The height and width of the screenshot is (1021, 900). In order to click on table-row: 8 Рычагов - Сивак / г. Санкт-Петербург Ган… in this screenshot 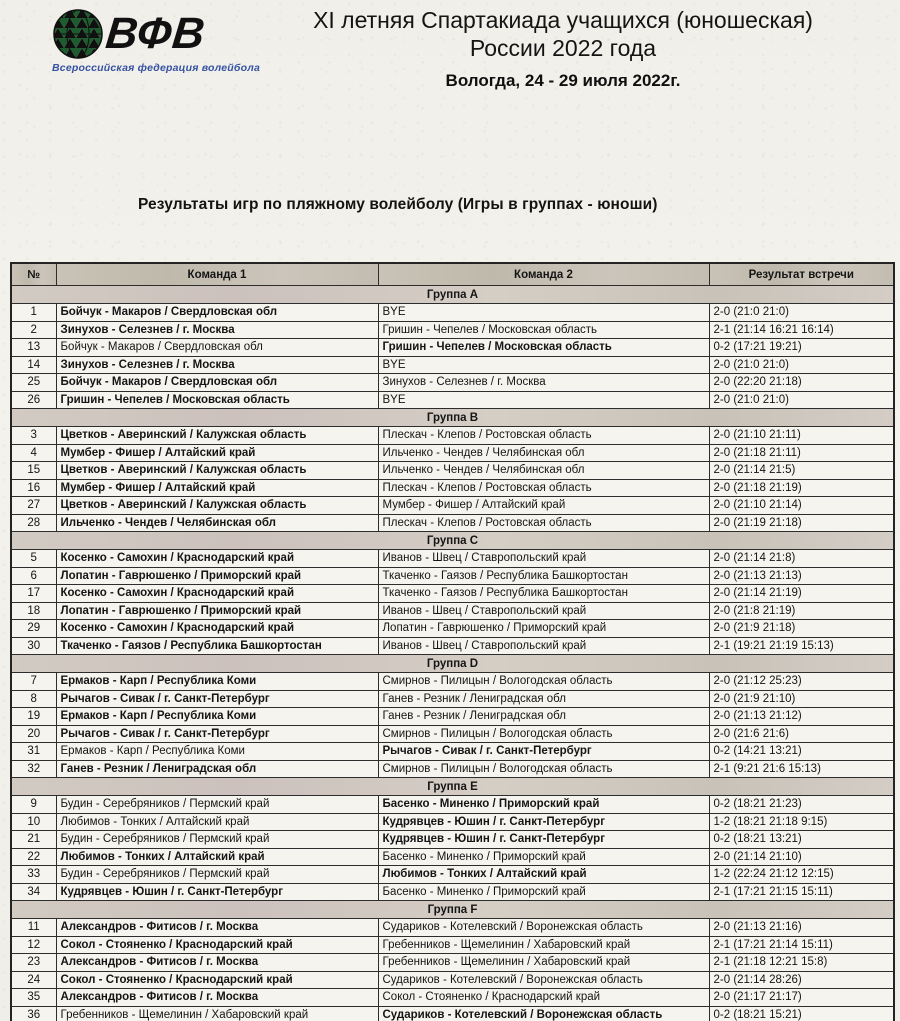, I will do `click(452, 698)`.